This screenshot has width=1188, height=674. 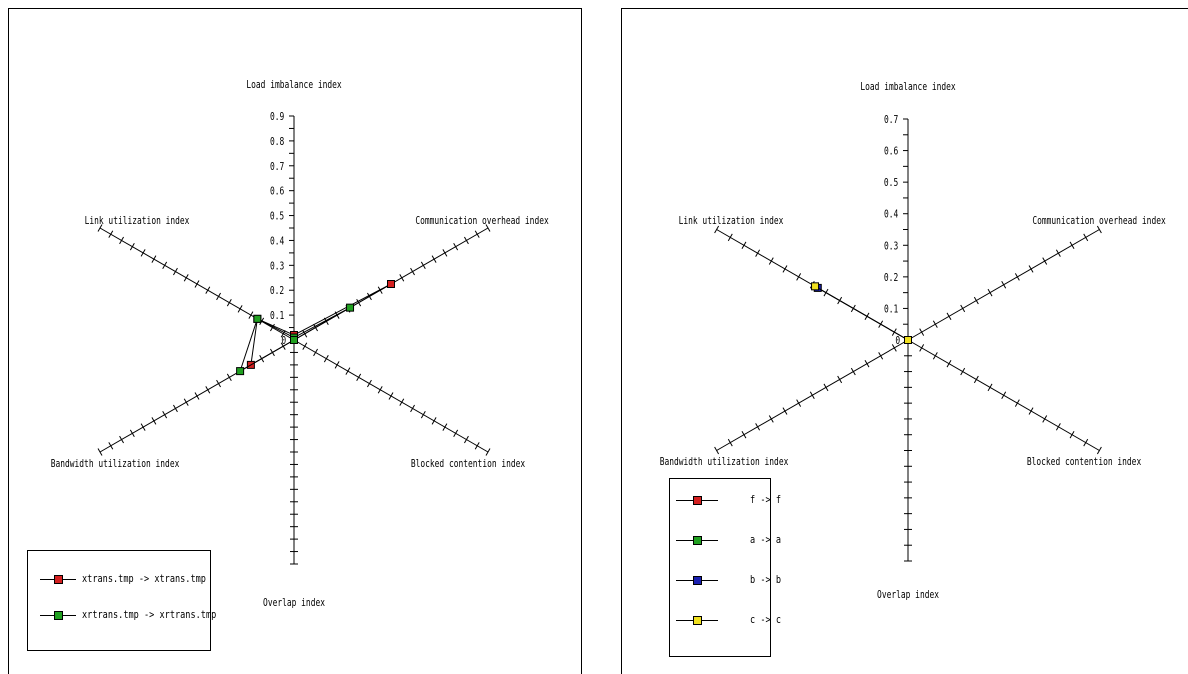 What do you see at coordinates (891, 183) in the screenshot?
I see `tick-label: 0.5` at bounding box center [891, 183].